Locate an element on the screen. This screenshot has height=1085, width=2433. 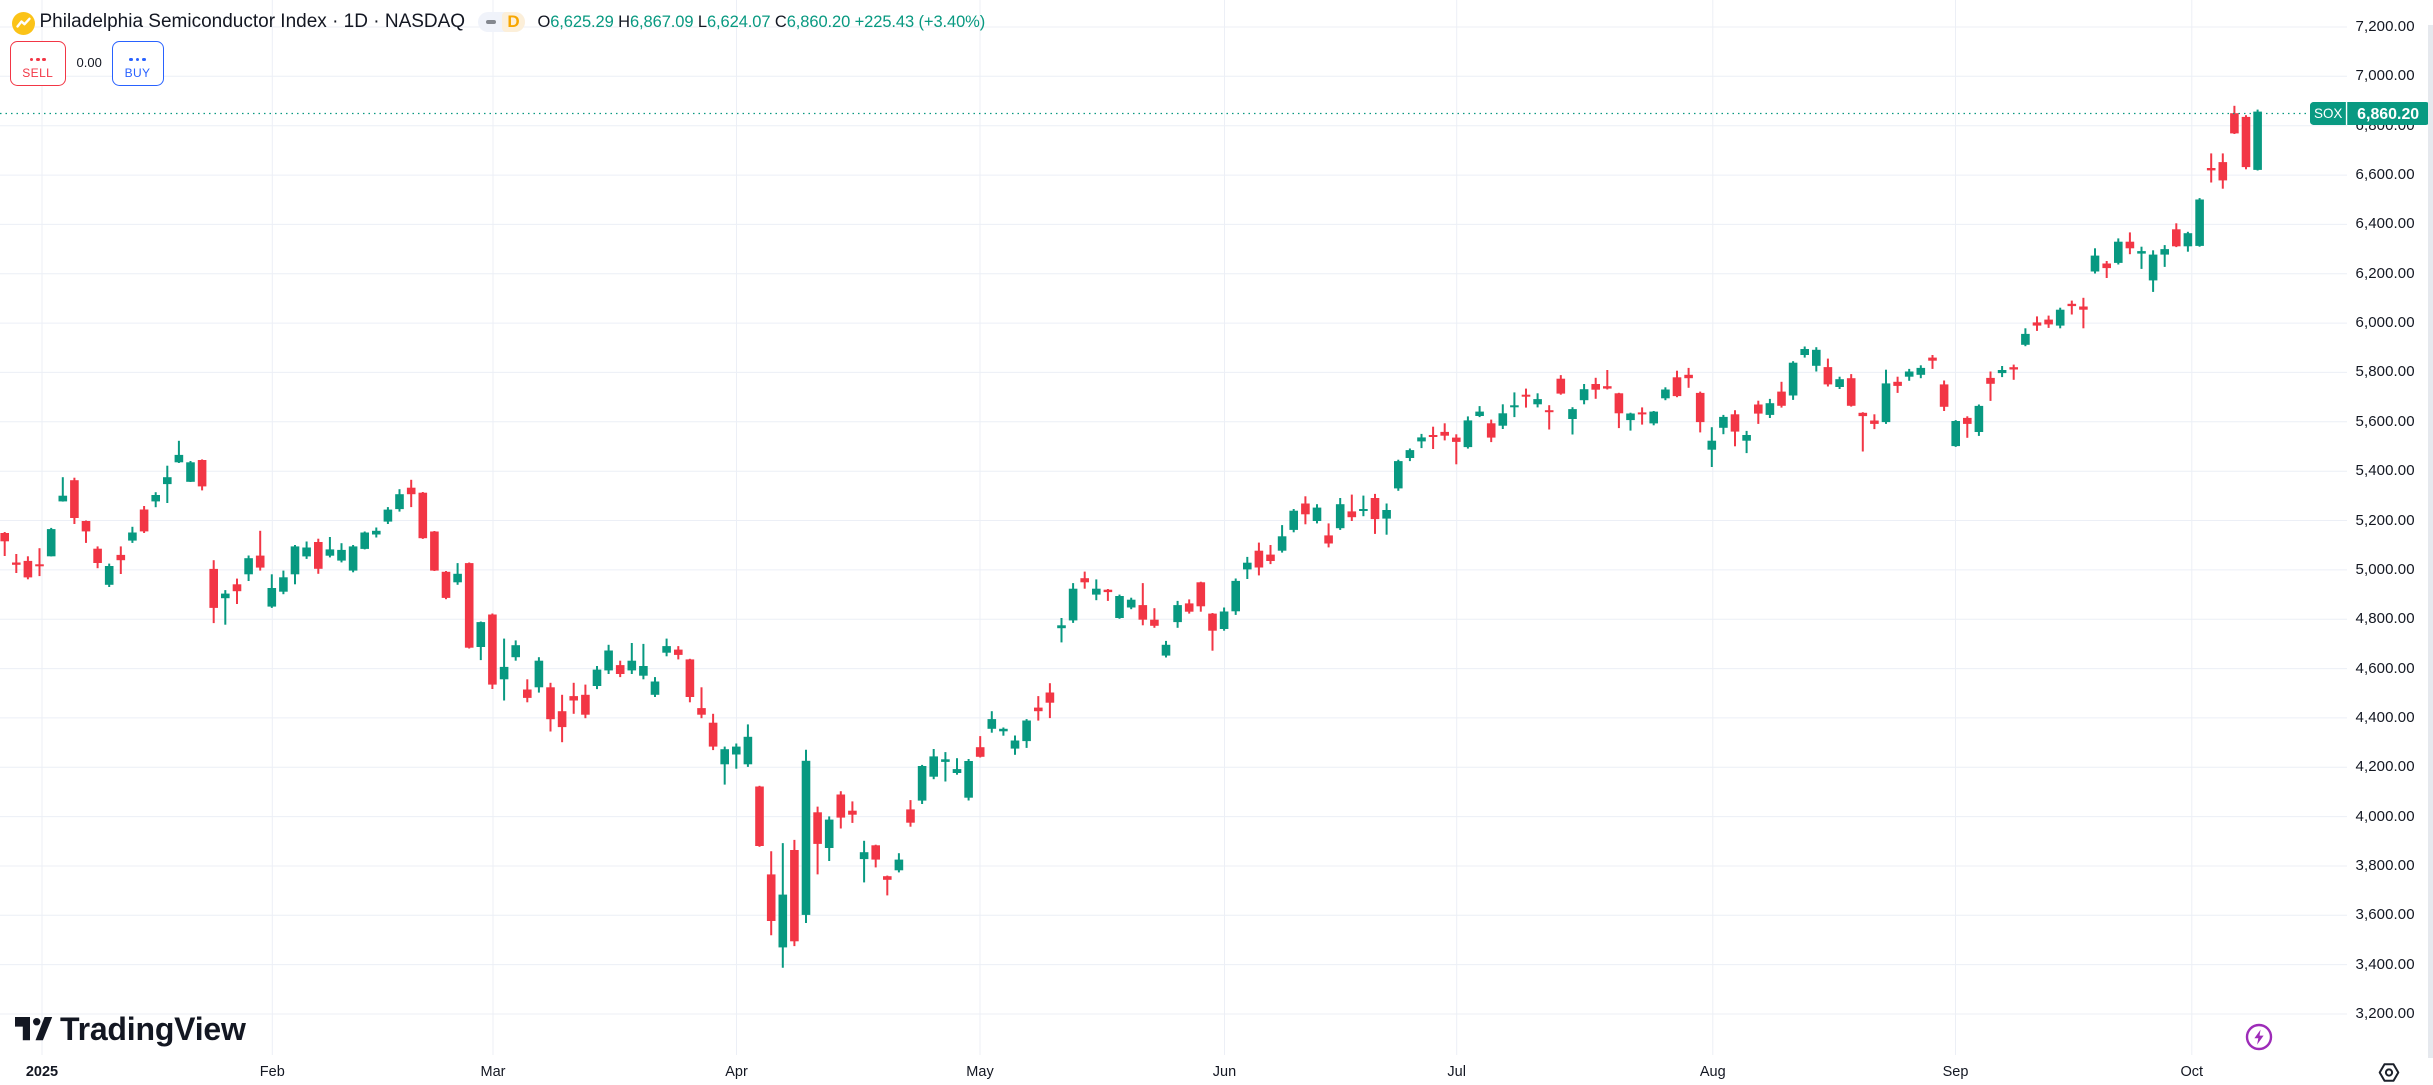
svg-text: 6,860.20 is located at coordinates (2388, 114).